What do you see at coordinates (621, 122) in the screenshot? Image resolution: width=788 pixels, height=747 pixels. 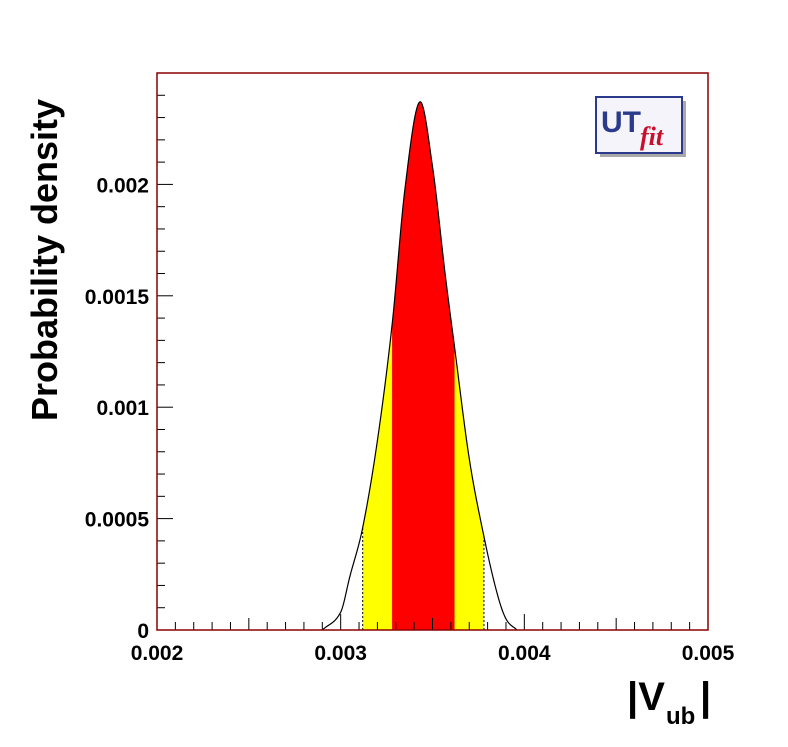 I see `logo-text-ut: UT` at bounding box center [621, 122].